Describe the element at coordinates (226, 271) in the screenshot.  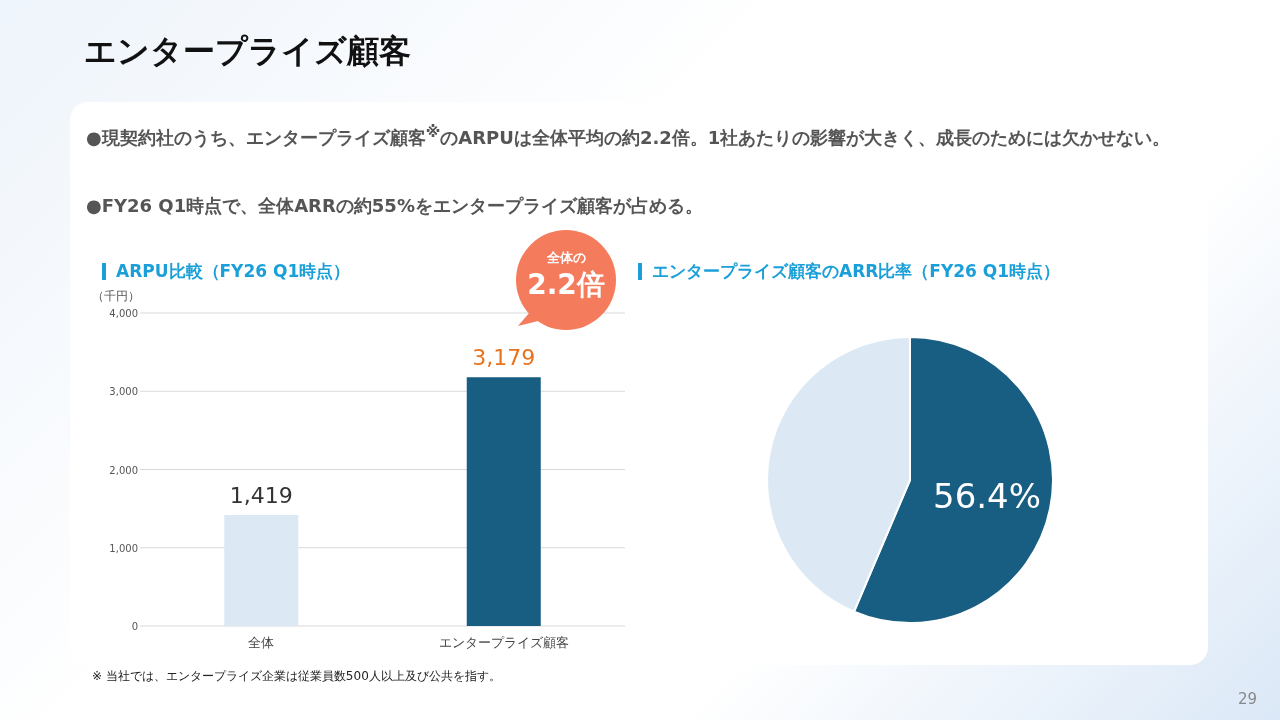
I see `chart-title: ARPU比較（FY26 Q1時点）` at that location.